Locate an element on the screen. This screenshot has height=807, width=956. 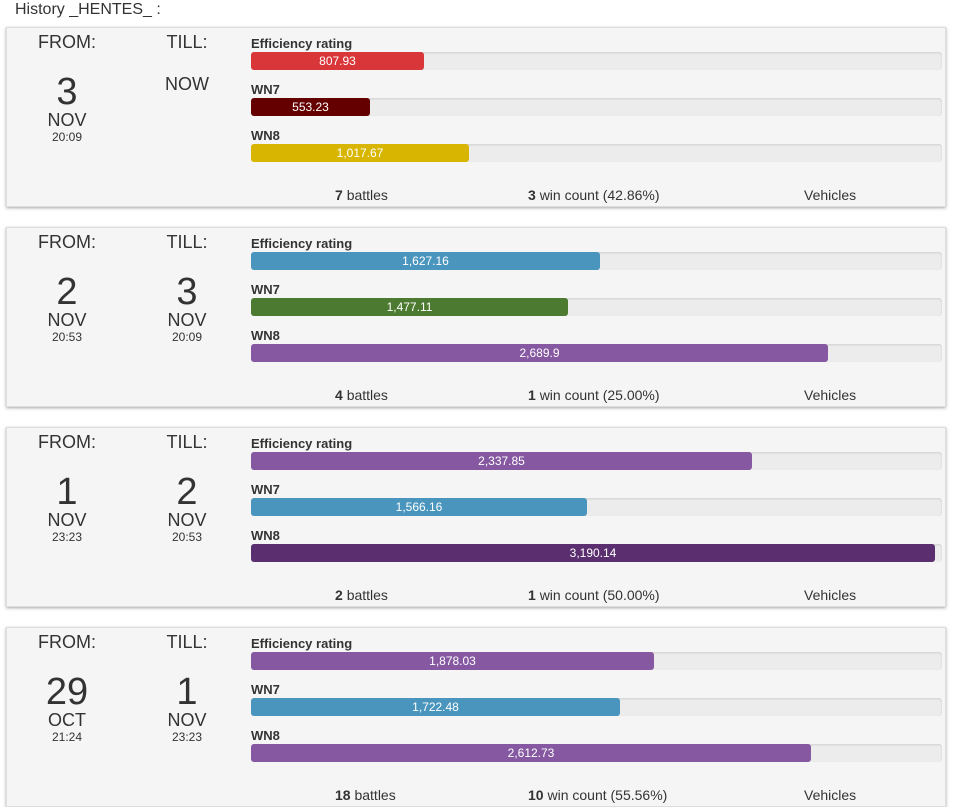
win-percentage: (25.00%) is located at coordinates (631, 395).